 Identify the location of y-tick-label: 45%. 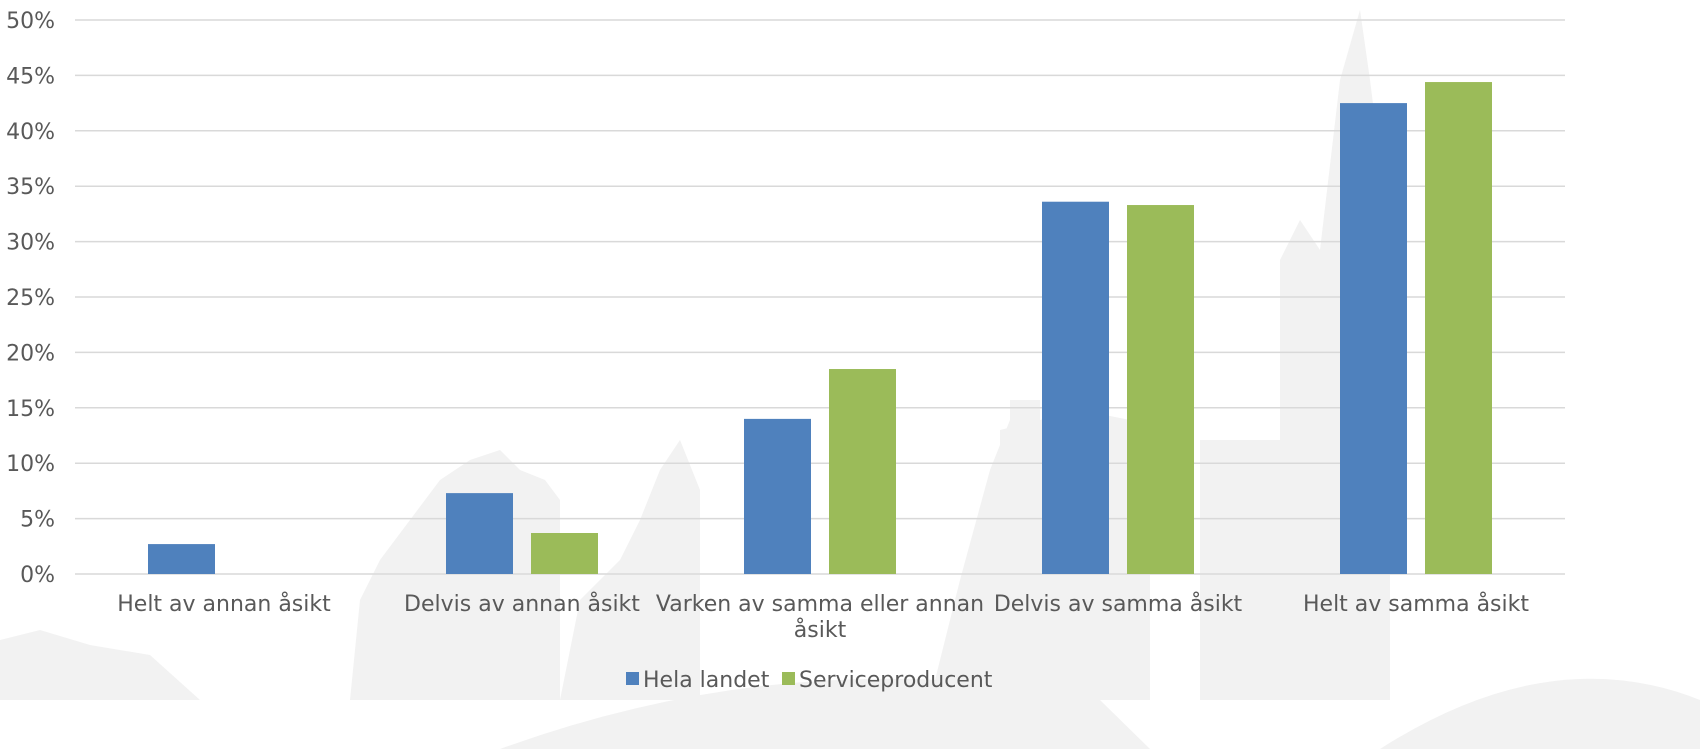
(30, 76).